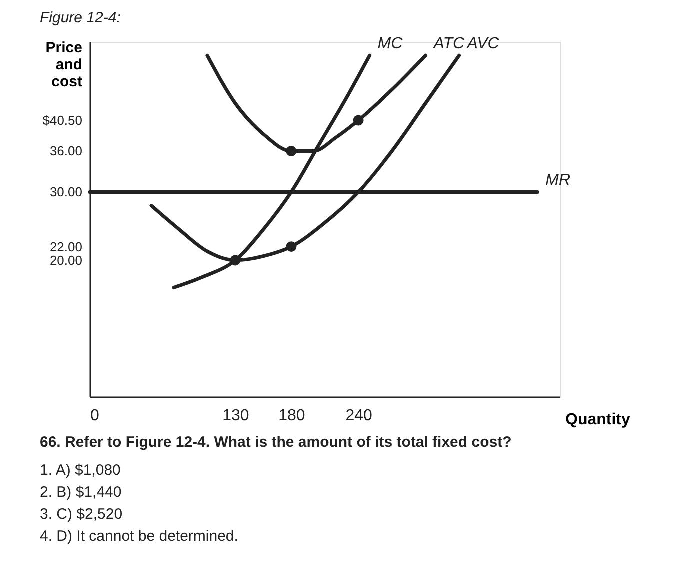 Image resolution: width=700 pixels, height=585 pixels. What do you see at coordinates (64, 65) in the screenshot?
I see `y-axis-title: Price and cost` at bounding box center [64, 65].